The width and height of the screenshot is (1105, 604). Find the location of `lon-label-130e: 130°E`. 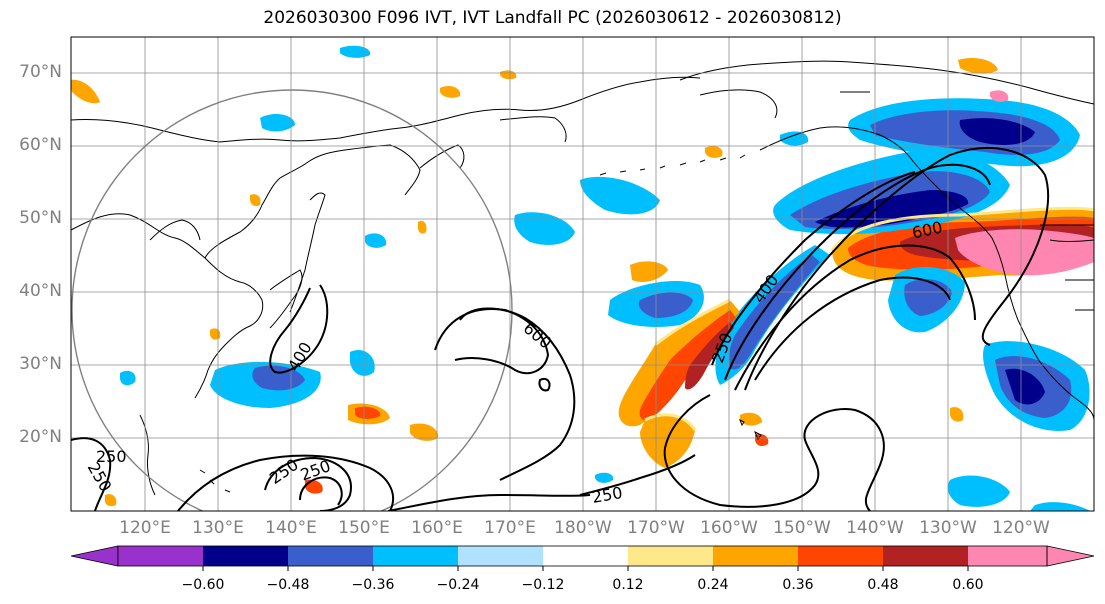

lon-label-130e: 130°E is located at coordinates (218, 528).